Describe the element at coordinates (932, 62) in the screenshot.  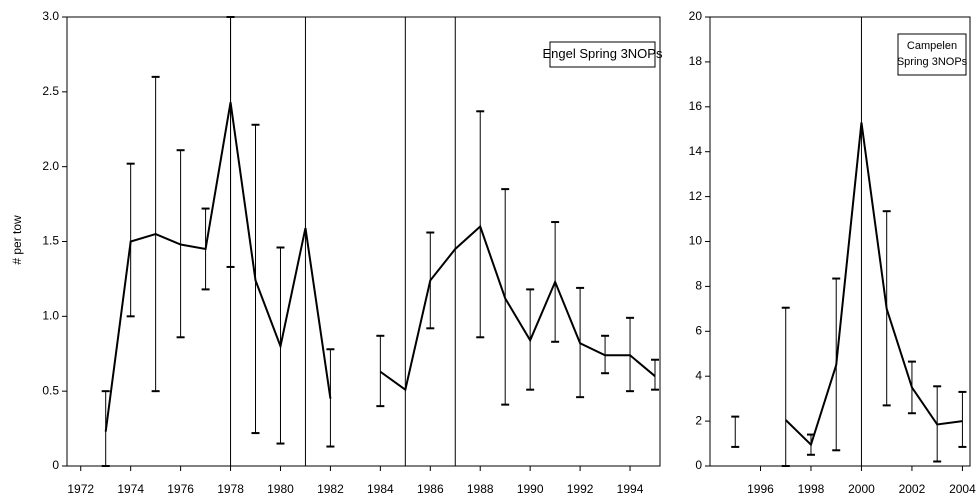
I see `annotation: Spring 3NOPs` at that location.